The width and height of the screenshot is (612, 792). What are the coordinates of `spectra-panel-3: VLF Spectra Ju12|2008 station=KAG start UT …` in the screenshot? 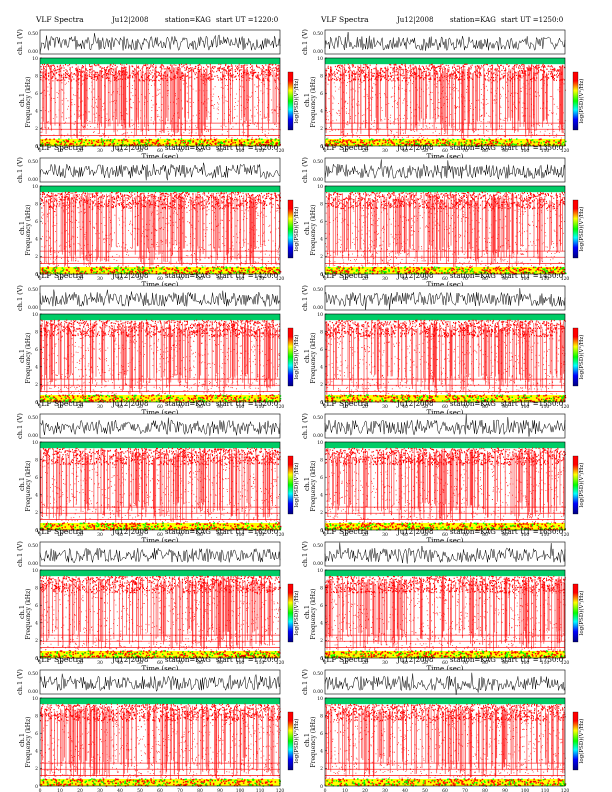 It's located at (158, 216).